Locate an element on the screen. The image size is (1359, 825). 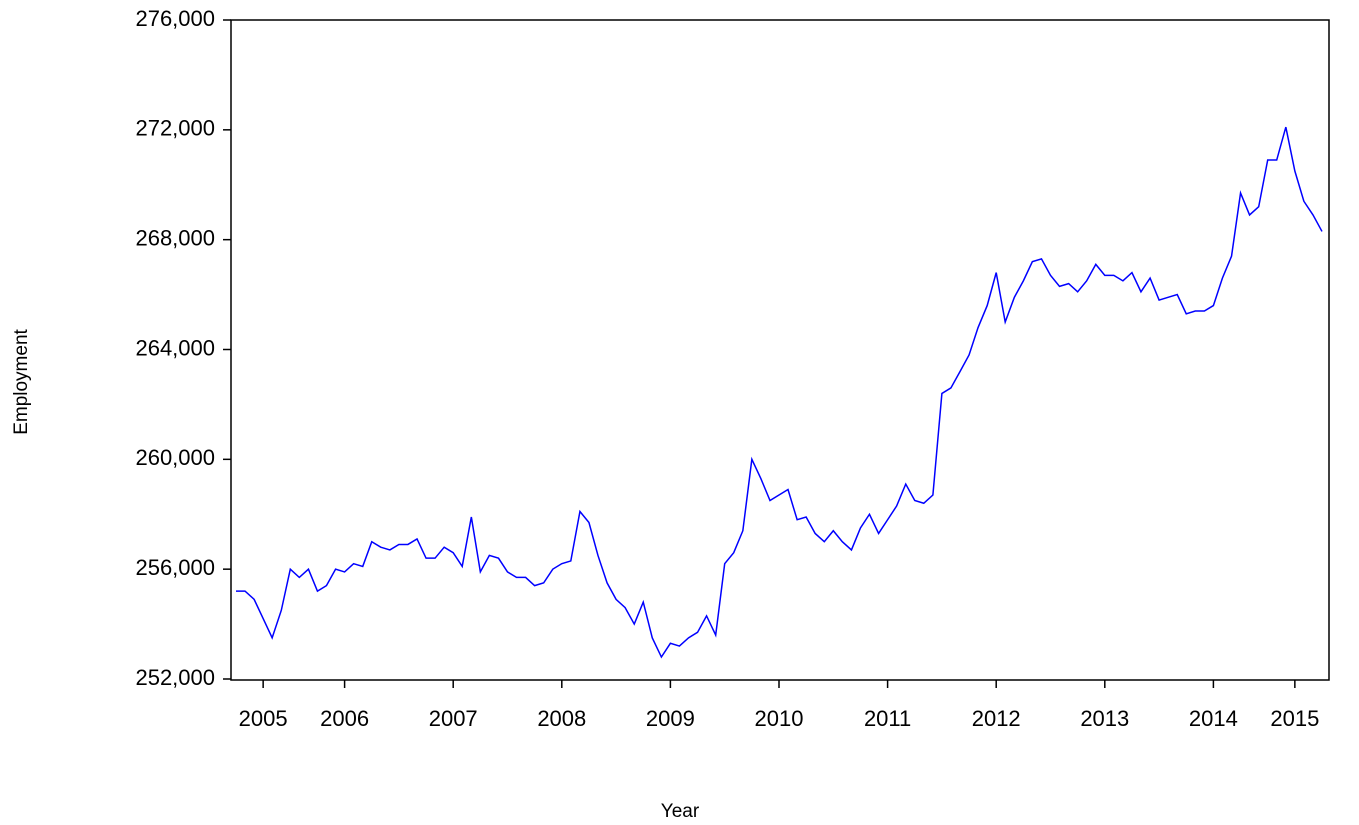
y-tick-label: 256,000 is located at coordinates (175, 567).